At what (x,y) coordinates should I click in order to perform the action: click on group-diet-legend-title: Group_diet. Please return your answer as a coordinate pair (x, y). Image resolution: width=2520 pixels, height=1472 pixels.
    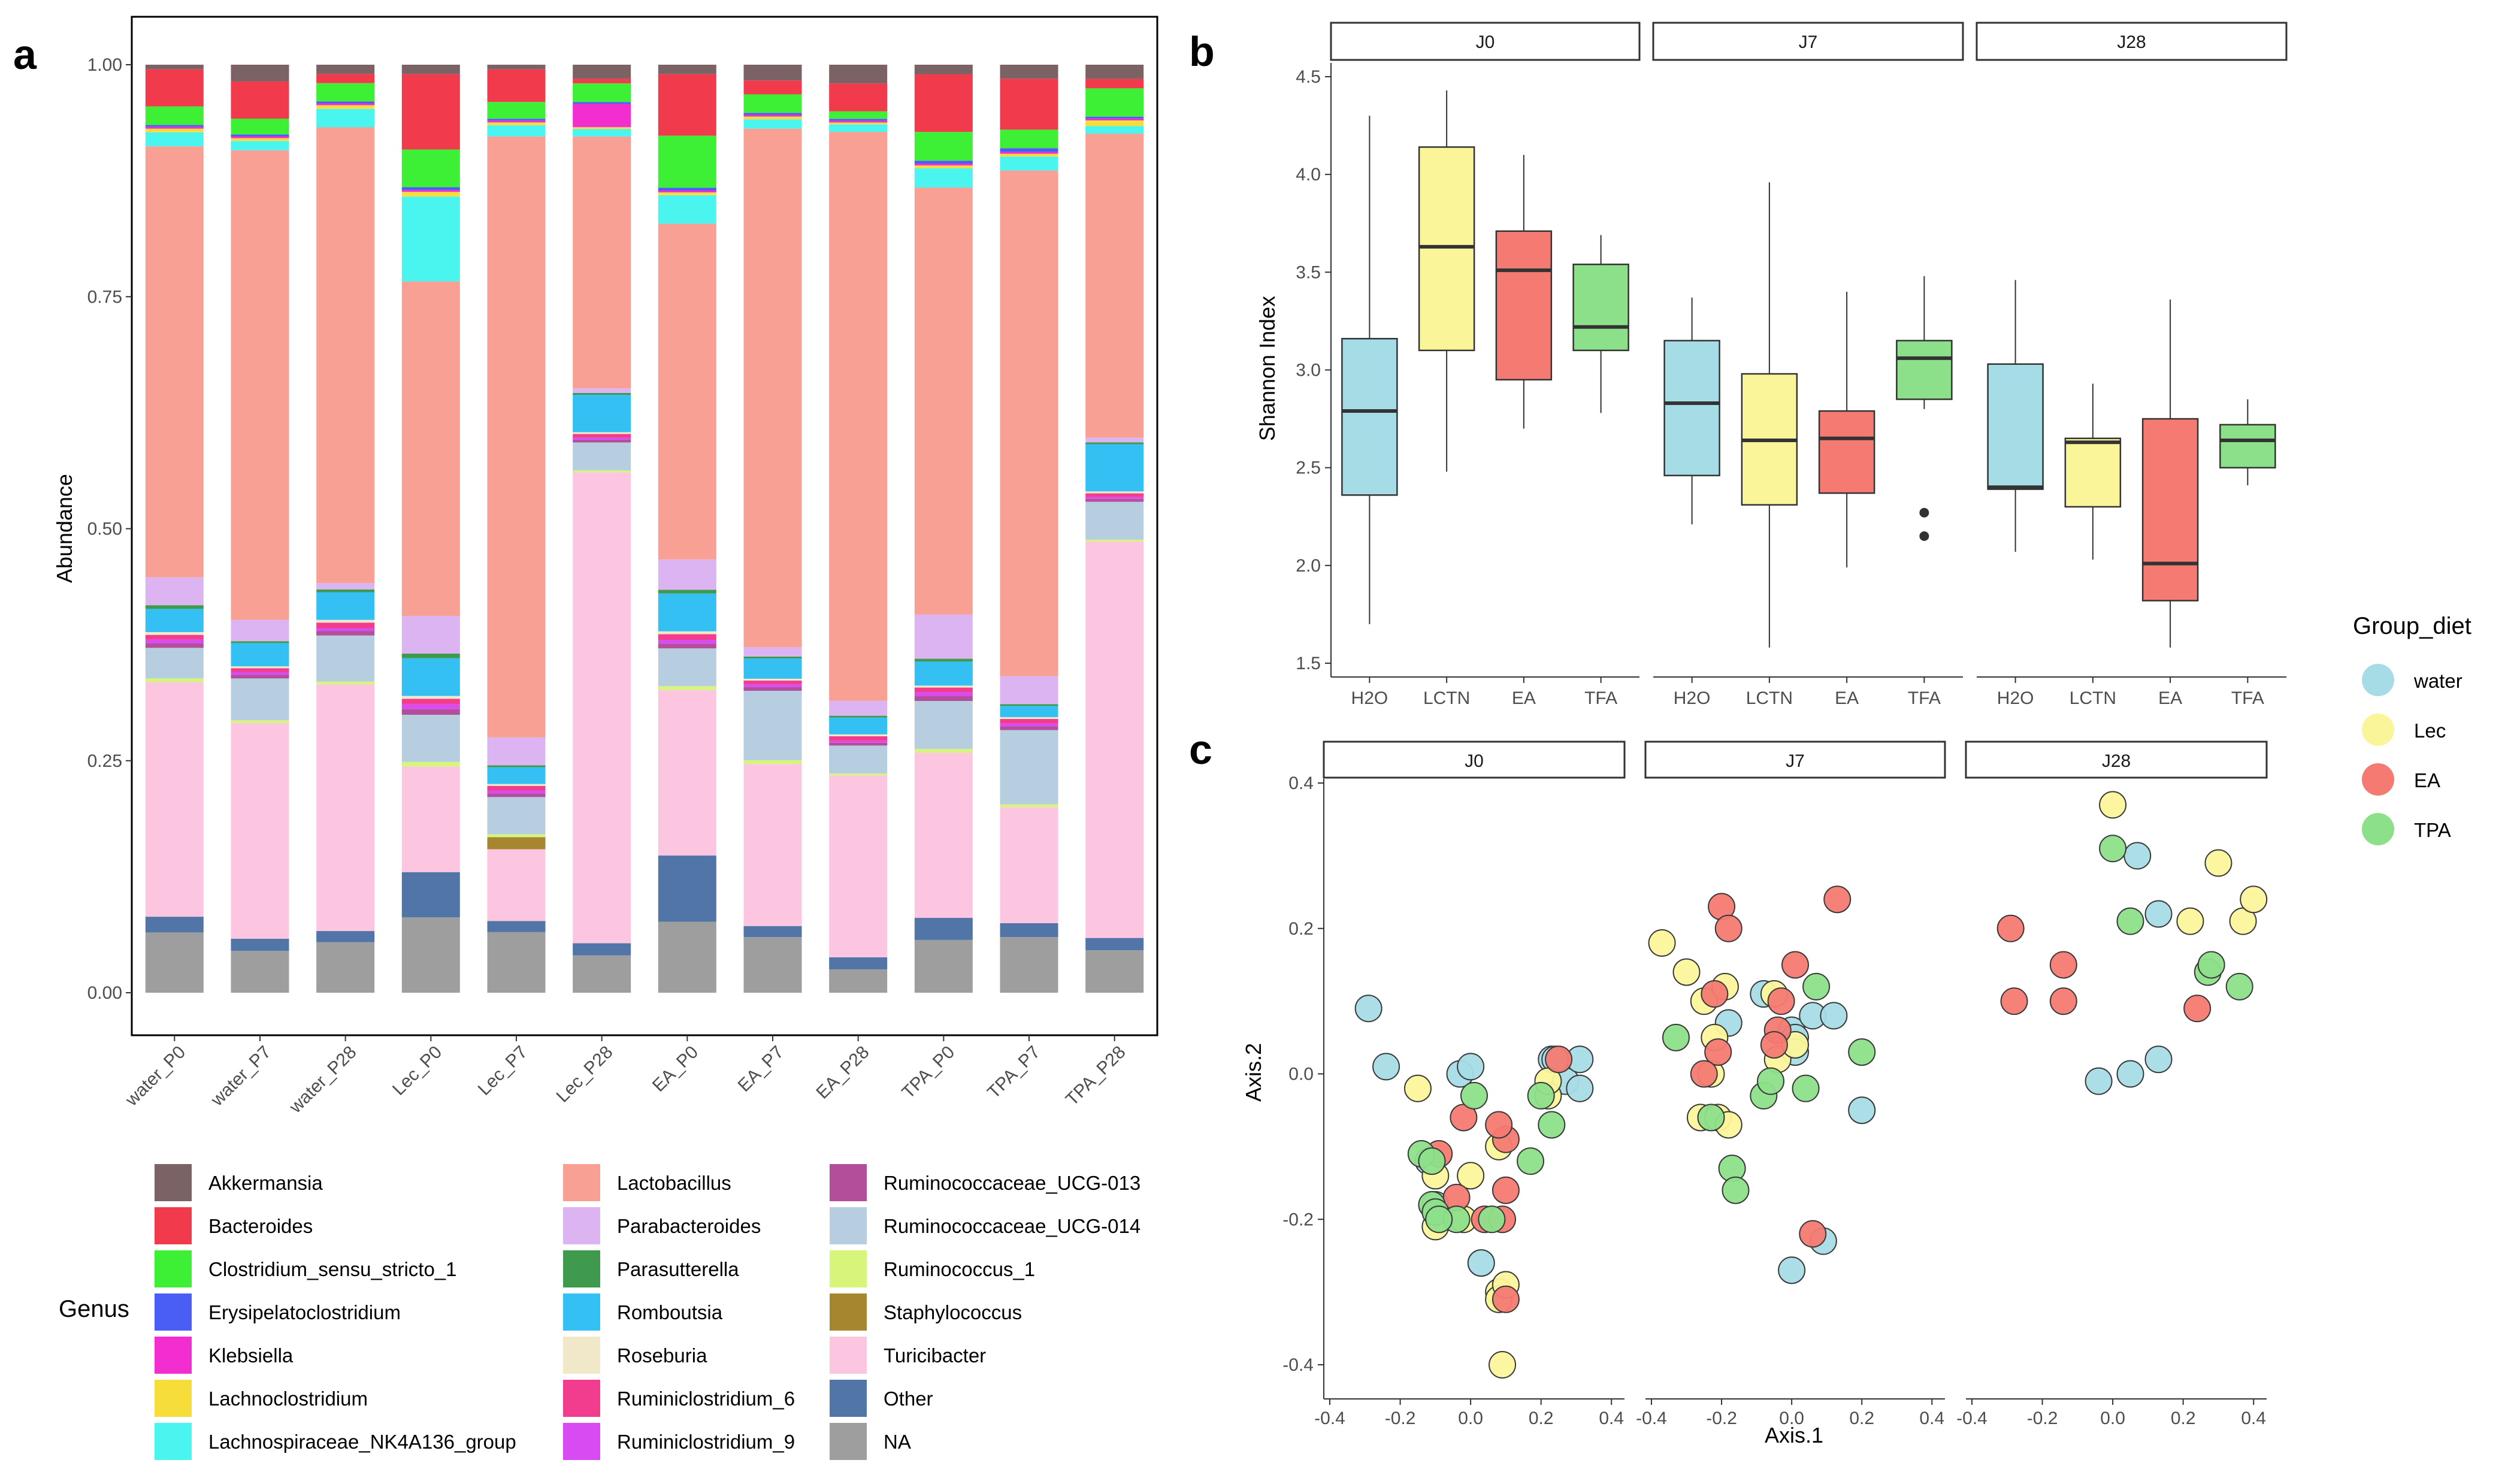
    Looking at the image, I should click on (2412, 626).